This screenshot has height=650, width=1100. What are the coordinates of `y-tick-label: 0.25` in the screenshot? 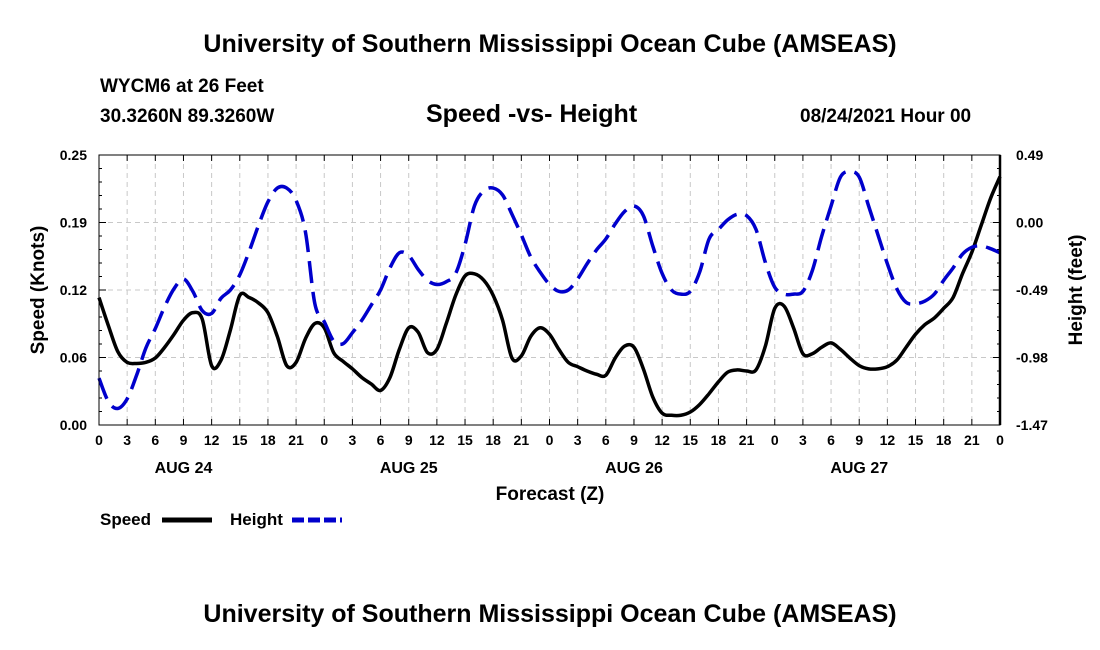 It's located at (73, 155).